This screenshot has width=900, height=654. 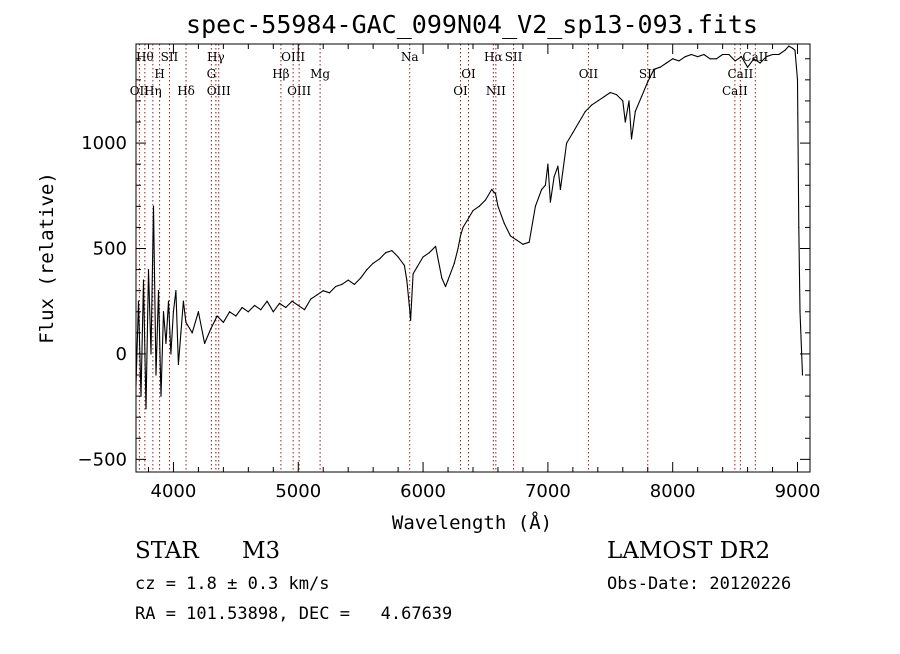 What do you see at coordinates (699, 584) in the screenshot?
I see `observation-date: Obs-Date: 20120226` at bounding box center [699, 584].